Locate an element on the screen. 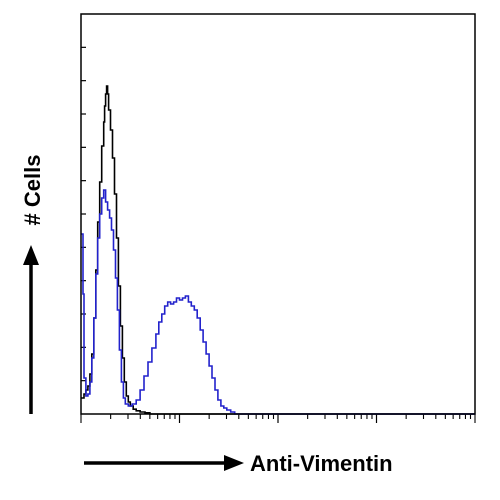  x-axis-ticks is located at coordinates (278, 418).